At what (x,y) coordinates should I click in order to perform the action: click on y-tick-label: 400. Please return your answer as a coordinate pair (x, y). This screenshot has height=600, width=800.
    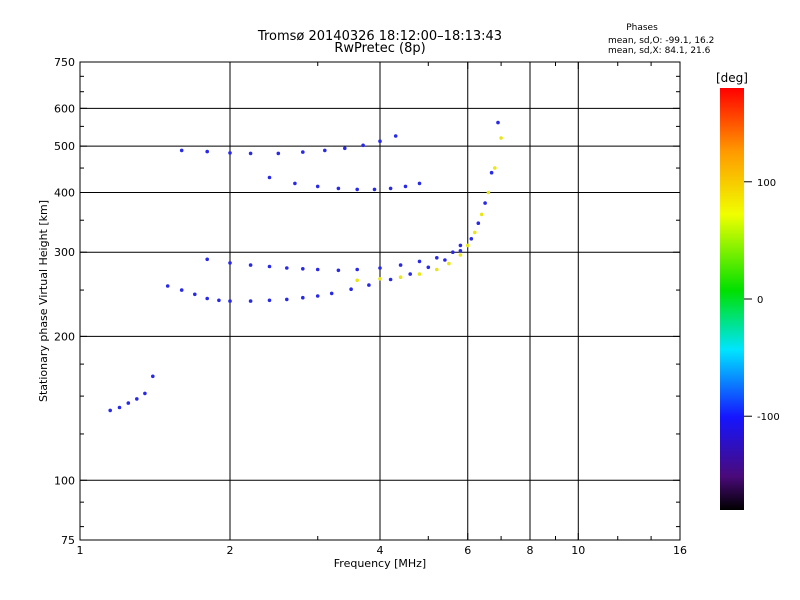
    Looking at the image, I should click on (64, 192).